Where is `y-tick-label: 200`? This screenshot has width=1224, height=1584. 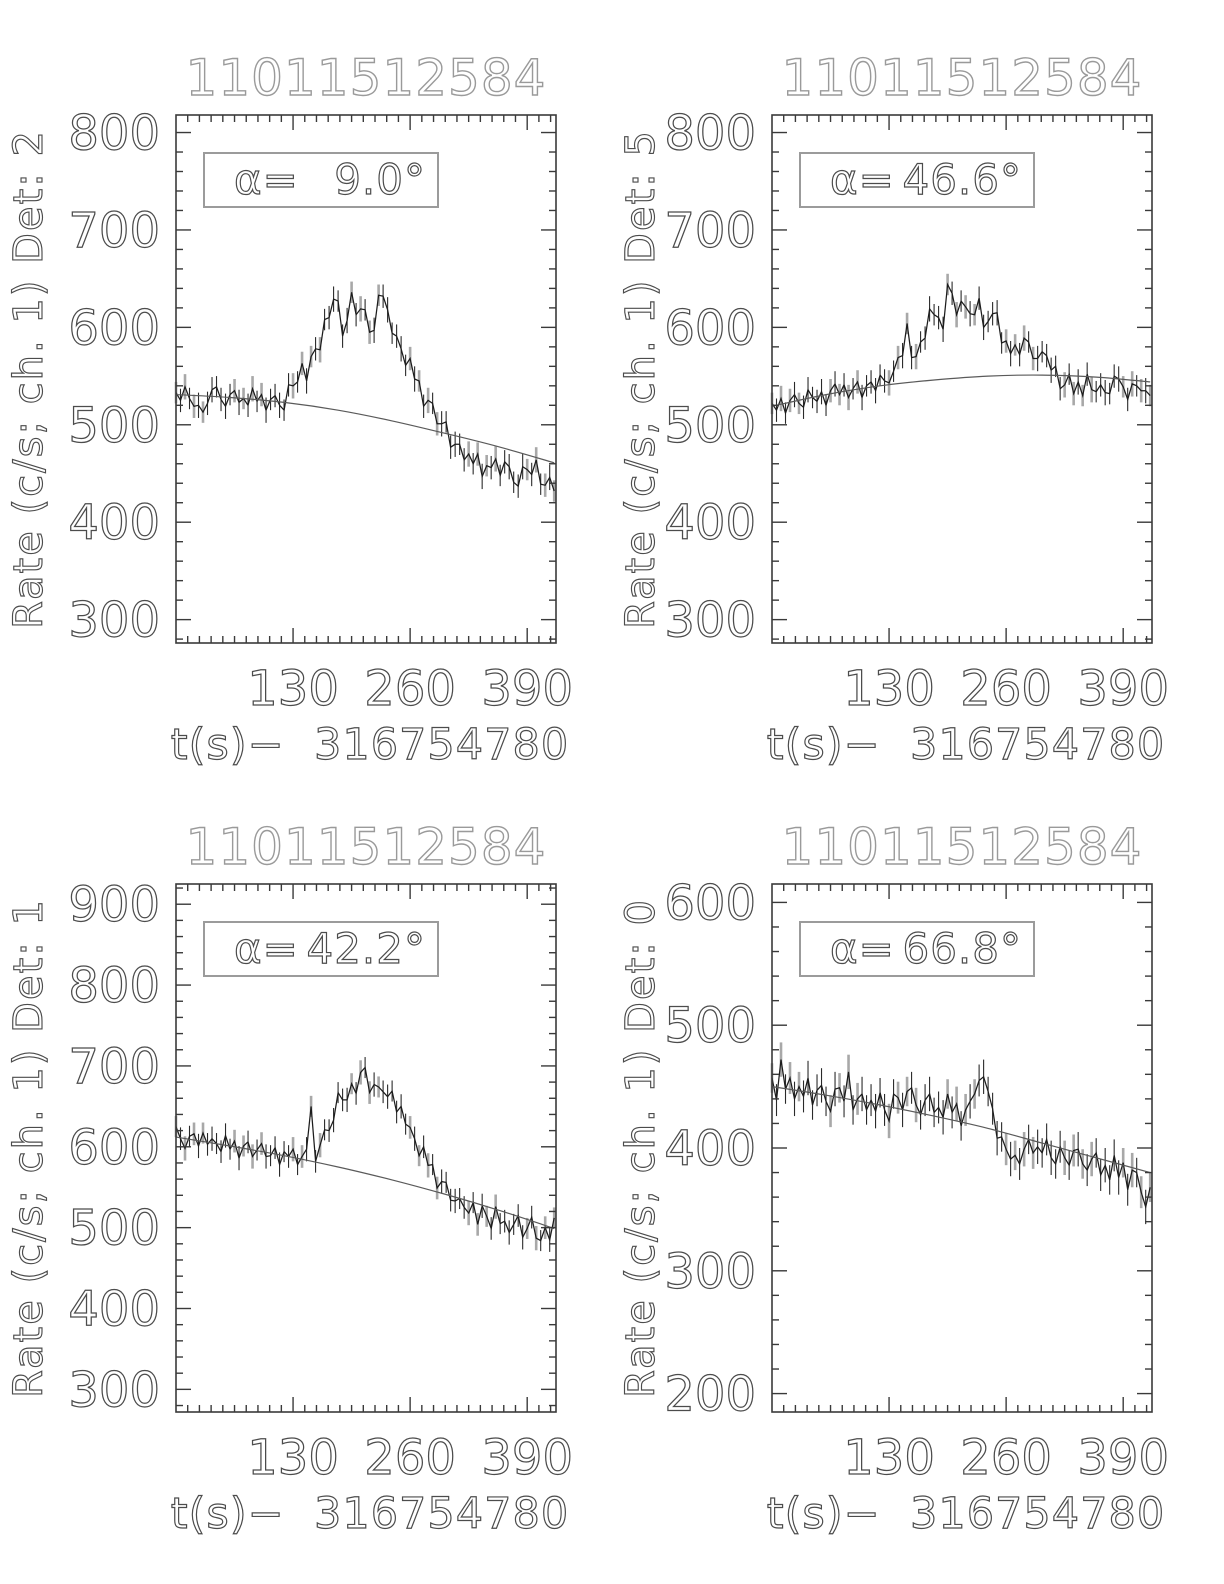 y-tick-label: 200 is located at coordinates (710, 1395).